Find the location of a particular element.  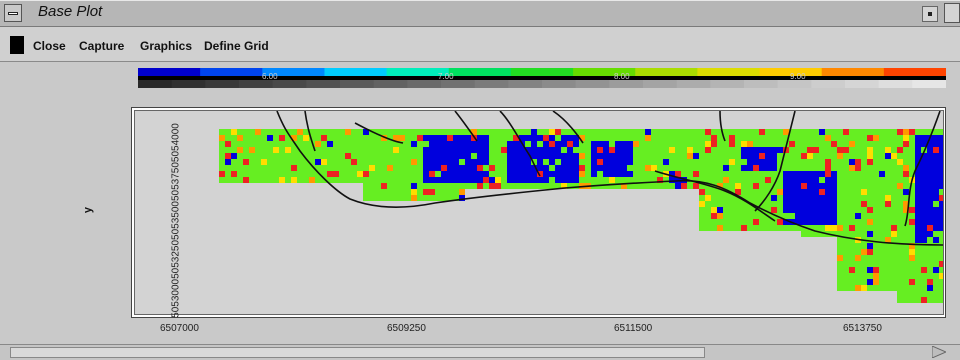

y-axis-ticks: 50530005053250505350050537505054000 is located at coordinates (176, 221).